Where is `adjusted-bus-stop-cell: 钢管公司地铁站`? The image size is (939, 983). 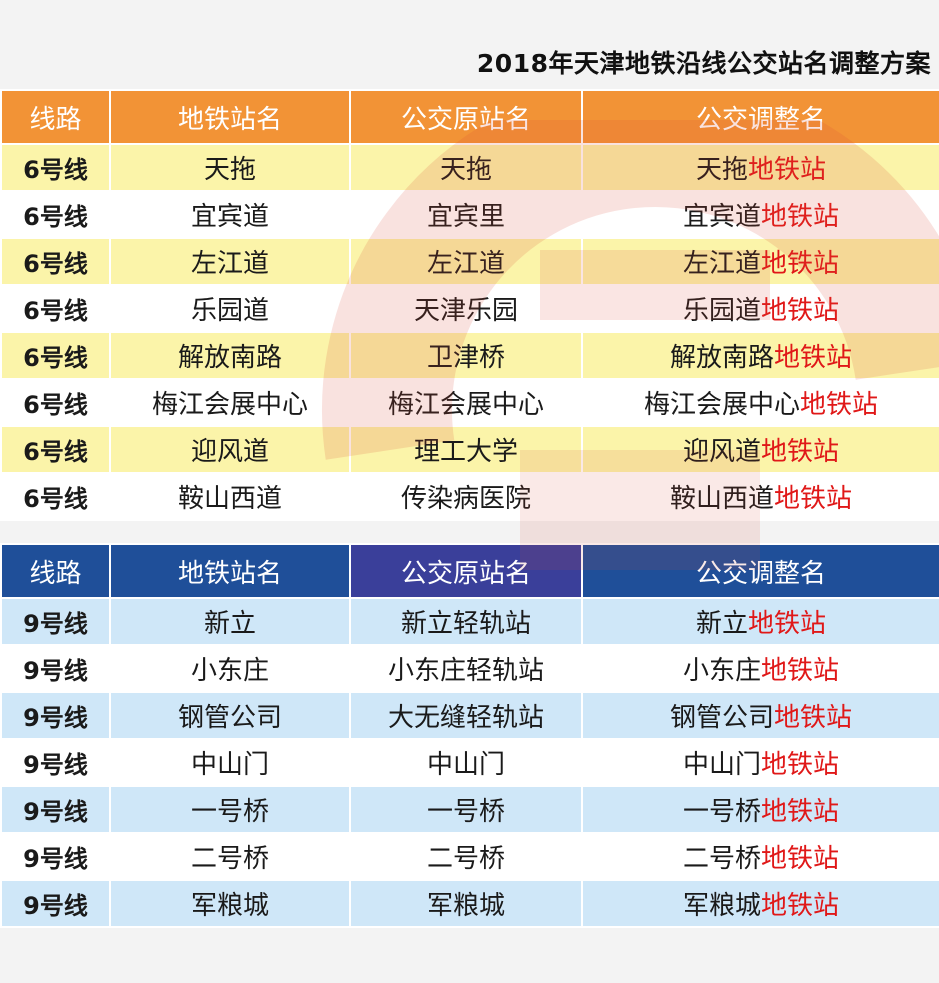 adjusted-bus-stop-cell: 钢管公司地铁站 is located at coordinates (760, 715).